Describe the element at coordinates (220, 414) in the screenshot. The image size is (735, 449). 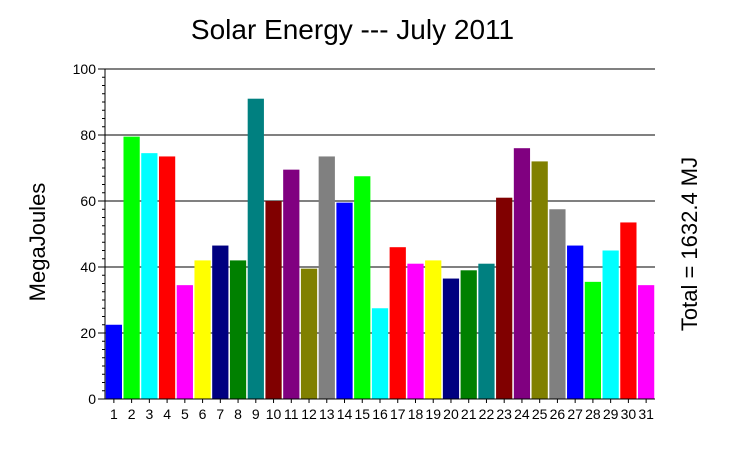
I see `x-tick-label: 7` at that location.